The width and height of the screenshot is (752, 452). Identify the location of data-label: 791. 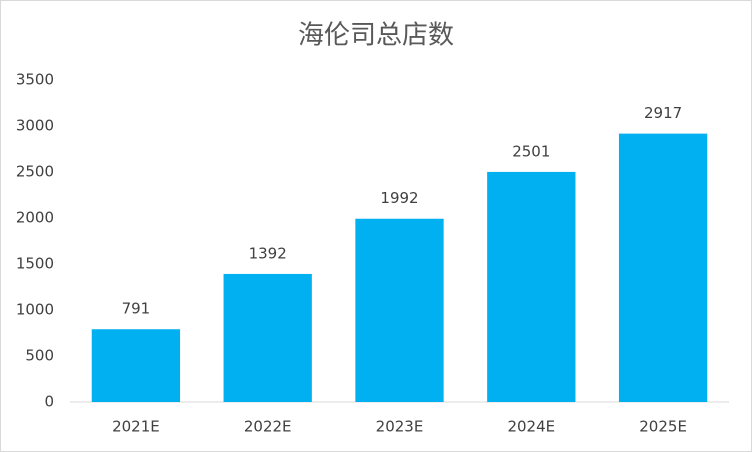
(136, 309).